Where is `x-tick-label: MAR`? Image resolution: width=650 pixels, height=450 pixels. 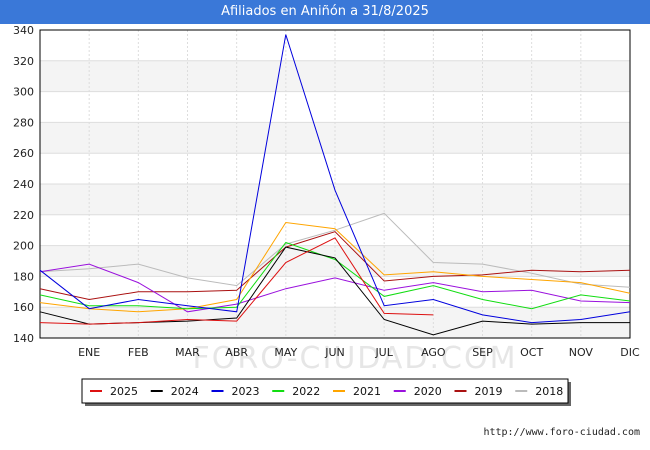
x-tick-label: MAR is located at coordinates (187, 352).